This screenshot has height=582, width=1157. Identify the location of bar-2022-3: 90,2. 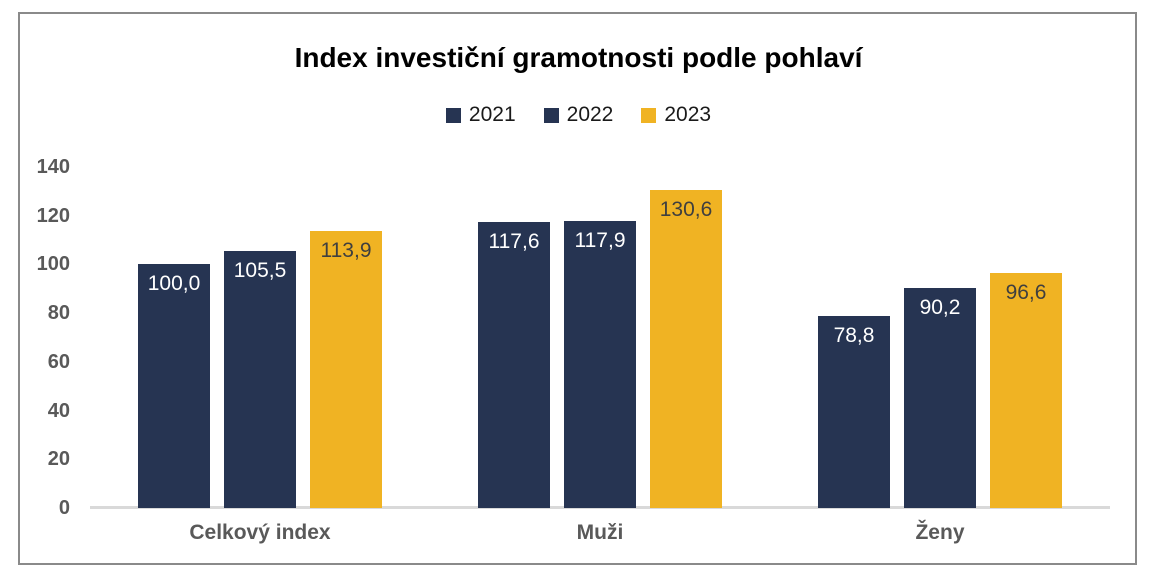
(940, 398).